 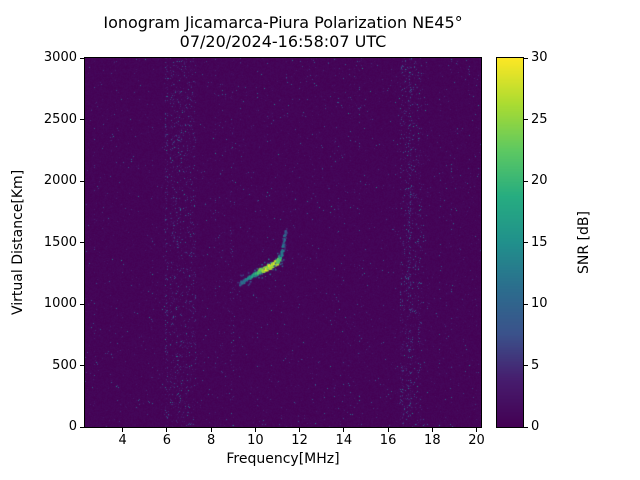 I want to click on x-tick-label: 6, so click(x=166, y=440).